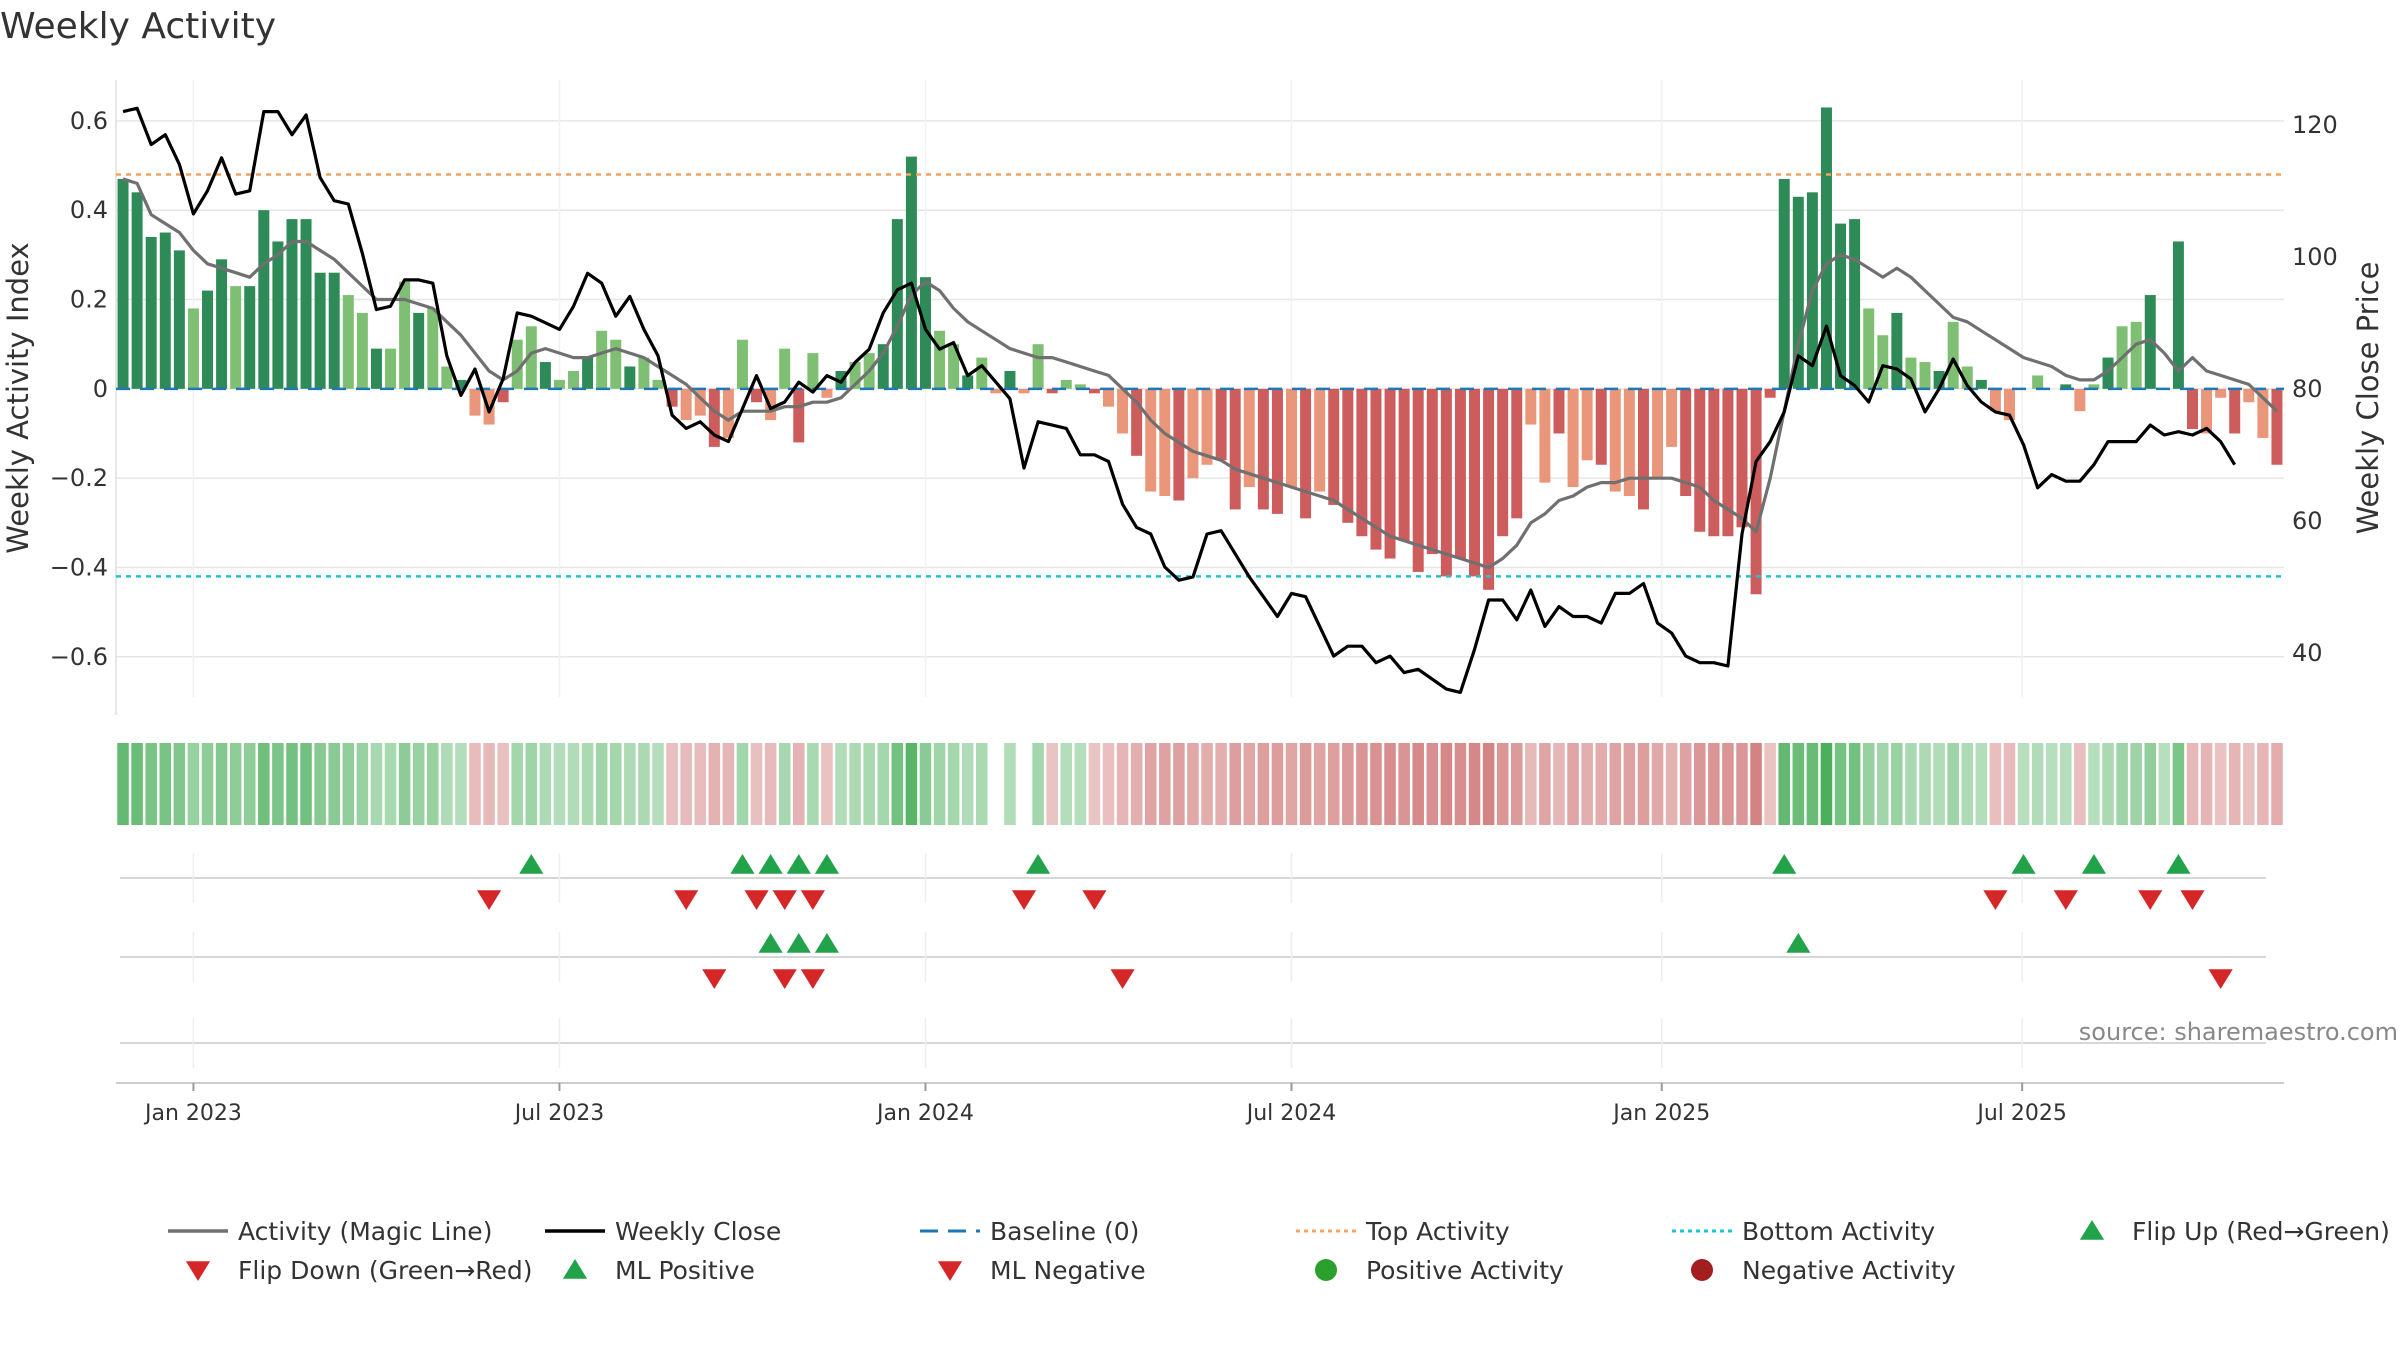 This screenshot has width=2400, height=1354. I want to click on ml-positive-marker, so click(827, 943).